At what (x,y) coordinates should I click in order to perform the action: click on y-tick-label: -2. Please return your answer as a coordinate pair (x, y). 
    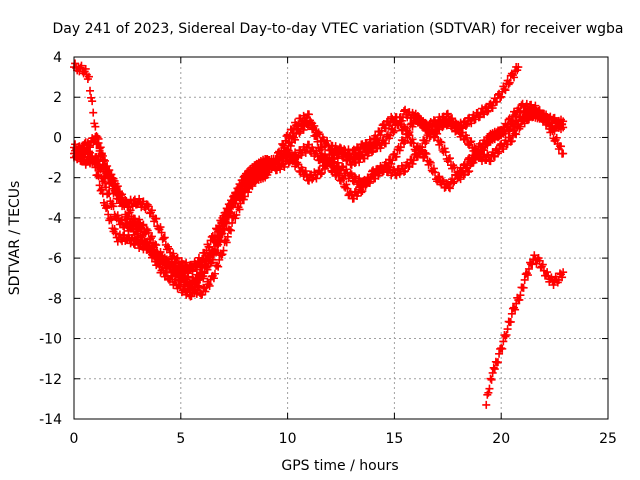
    Looking at the image, I should click on (55, 179).